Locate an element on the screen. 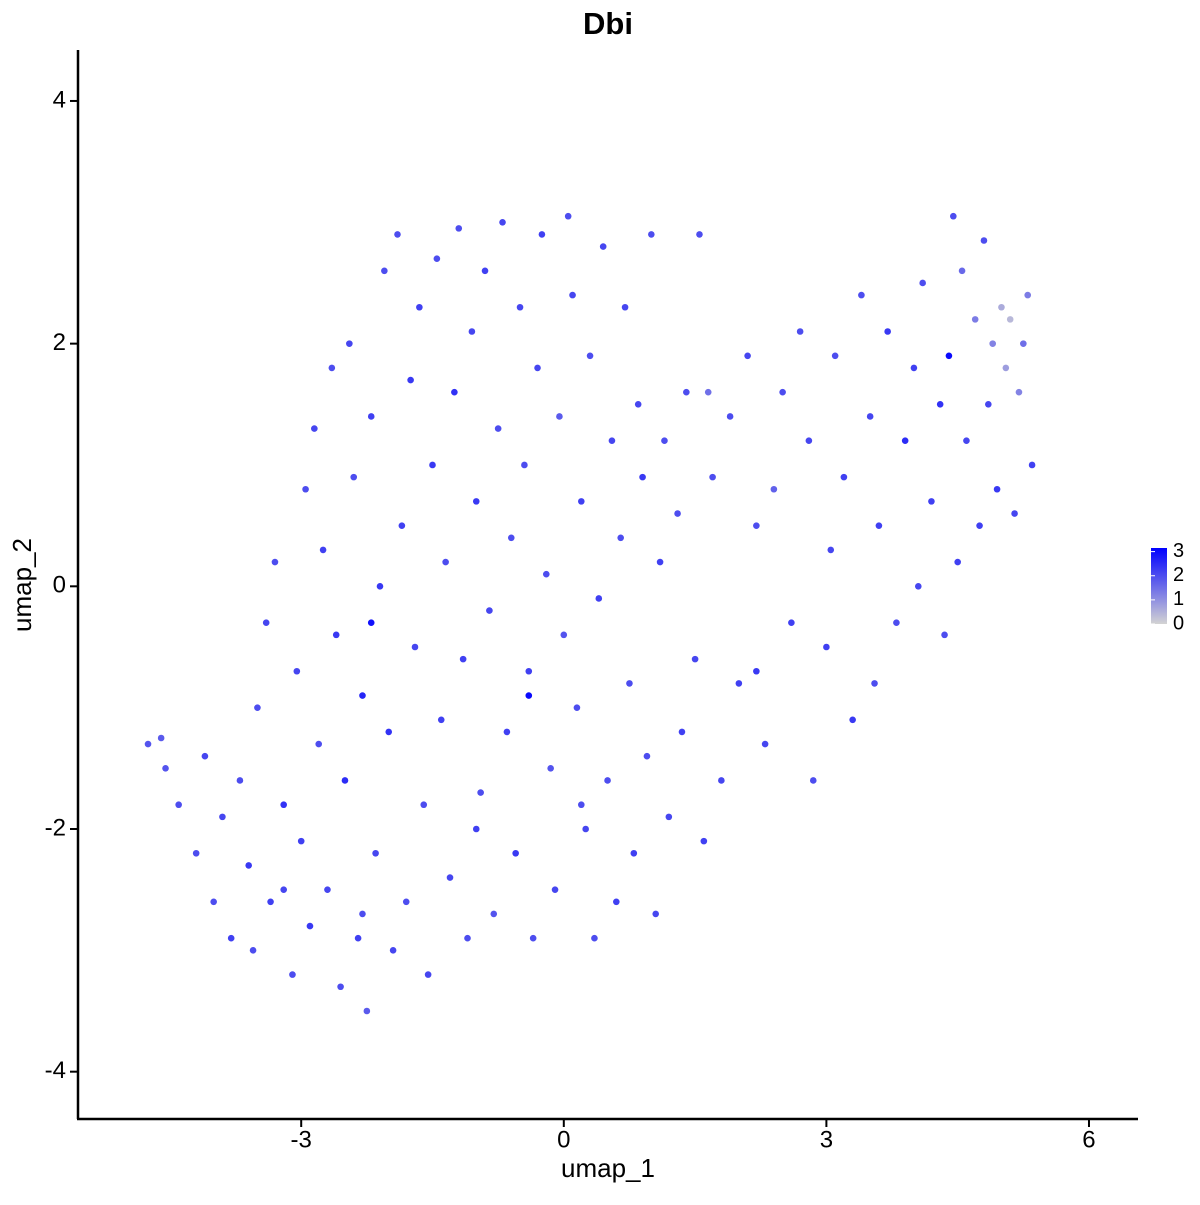 The height and width of the screenshot is (1205, 1200). y-axis-title: umap_2 is located at coordinates (22, 585).